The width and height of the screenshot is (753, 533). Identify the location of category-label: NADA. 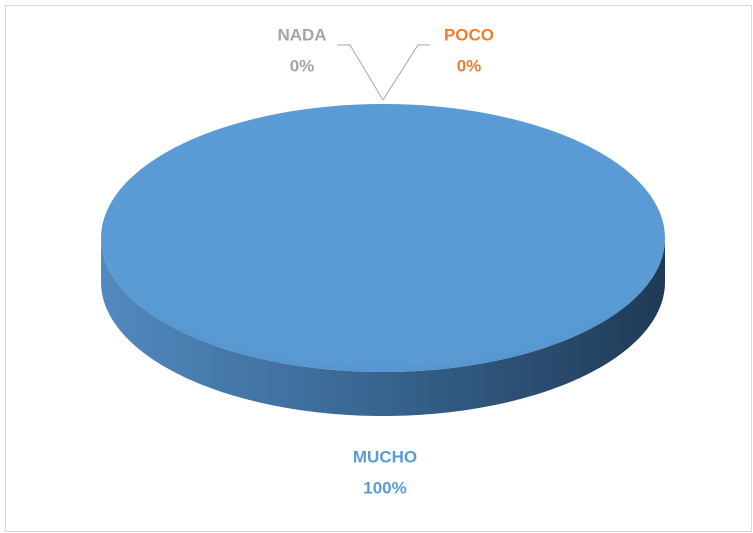
(301, 34).